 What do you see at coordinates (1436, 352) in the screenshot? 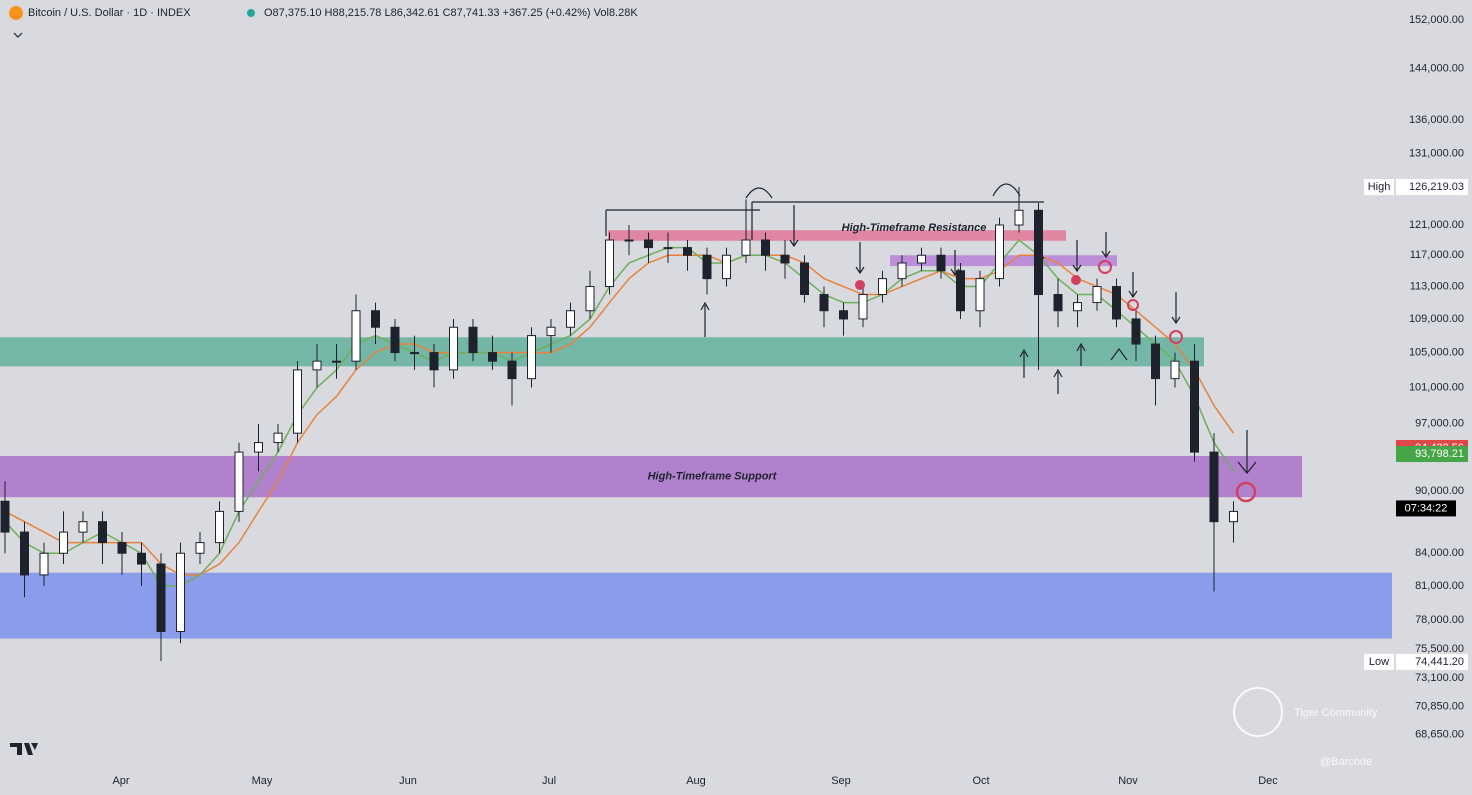
I see `y-tick-label: 105,000.00` at bounding box center [1436, 352].